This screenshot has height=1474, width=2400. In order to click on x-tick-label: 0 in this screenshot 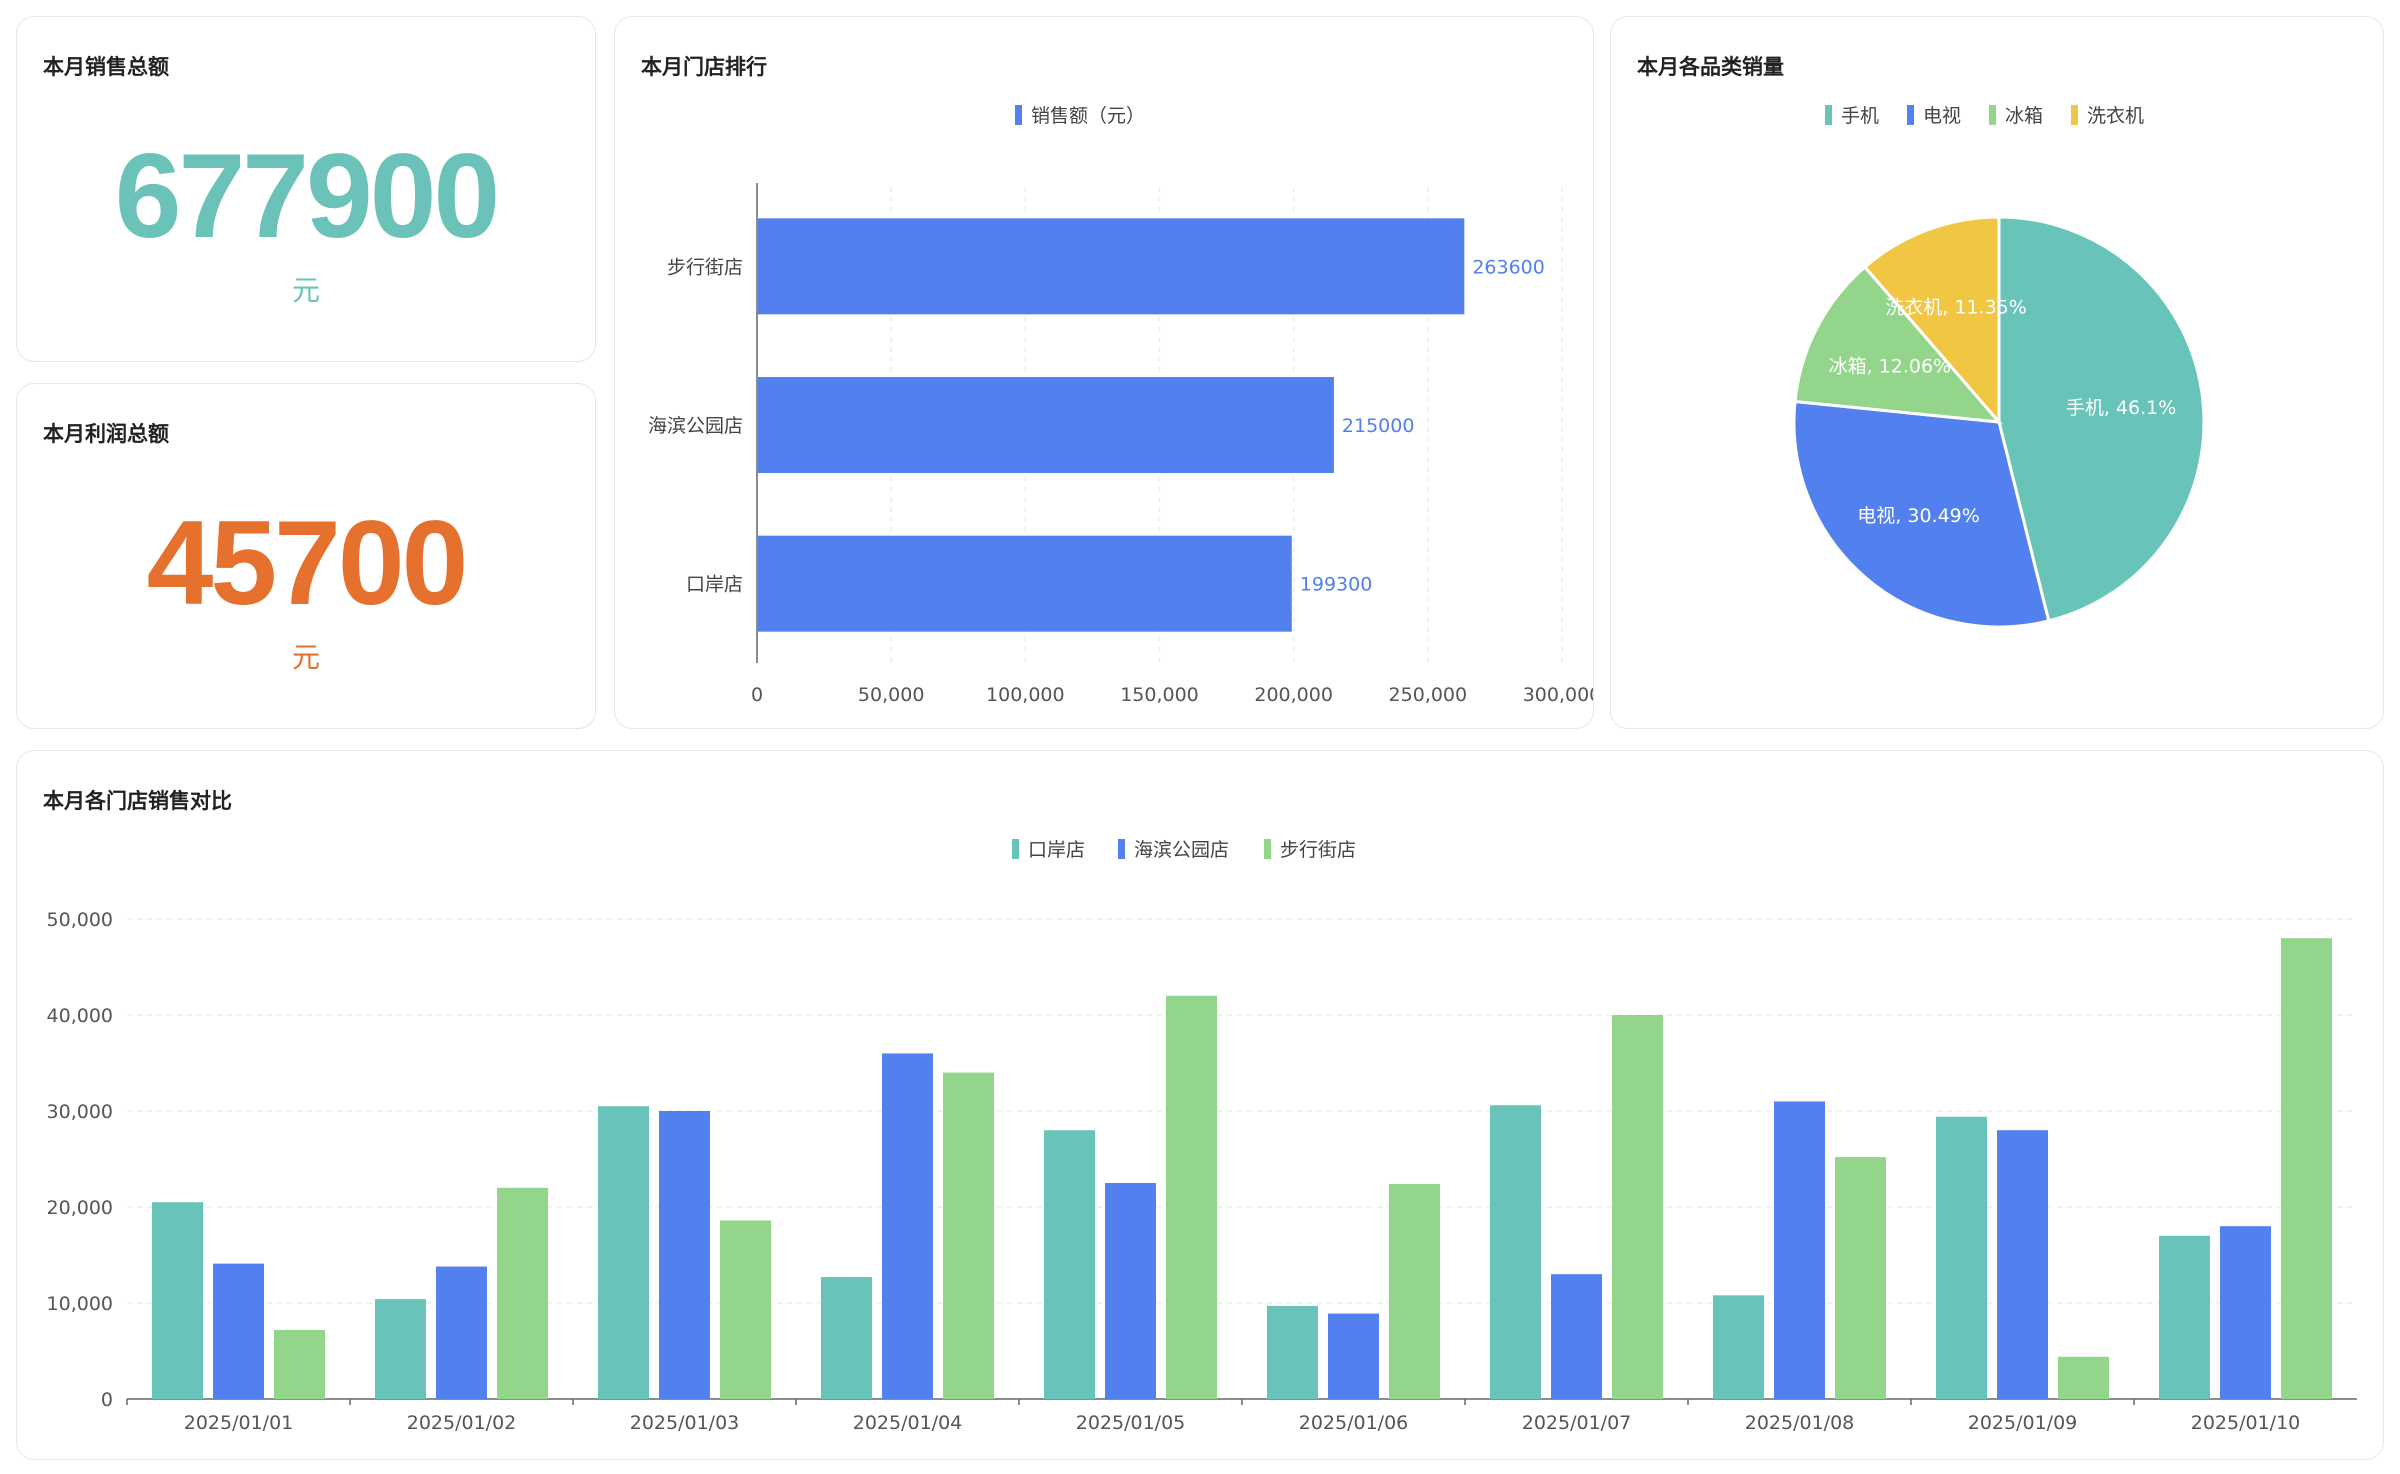, I will do `click(757, 695)`.